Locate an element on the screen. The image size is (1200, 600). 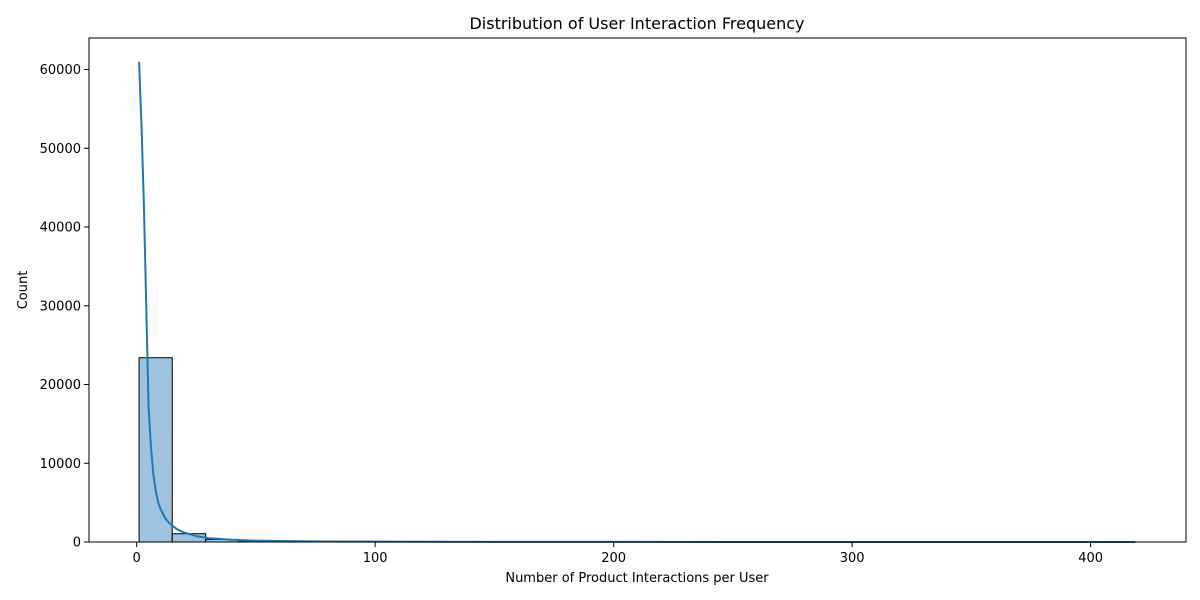
y-tick-label: 20000 is located at coordinates (60, 385).